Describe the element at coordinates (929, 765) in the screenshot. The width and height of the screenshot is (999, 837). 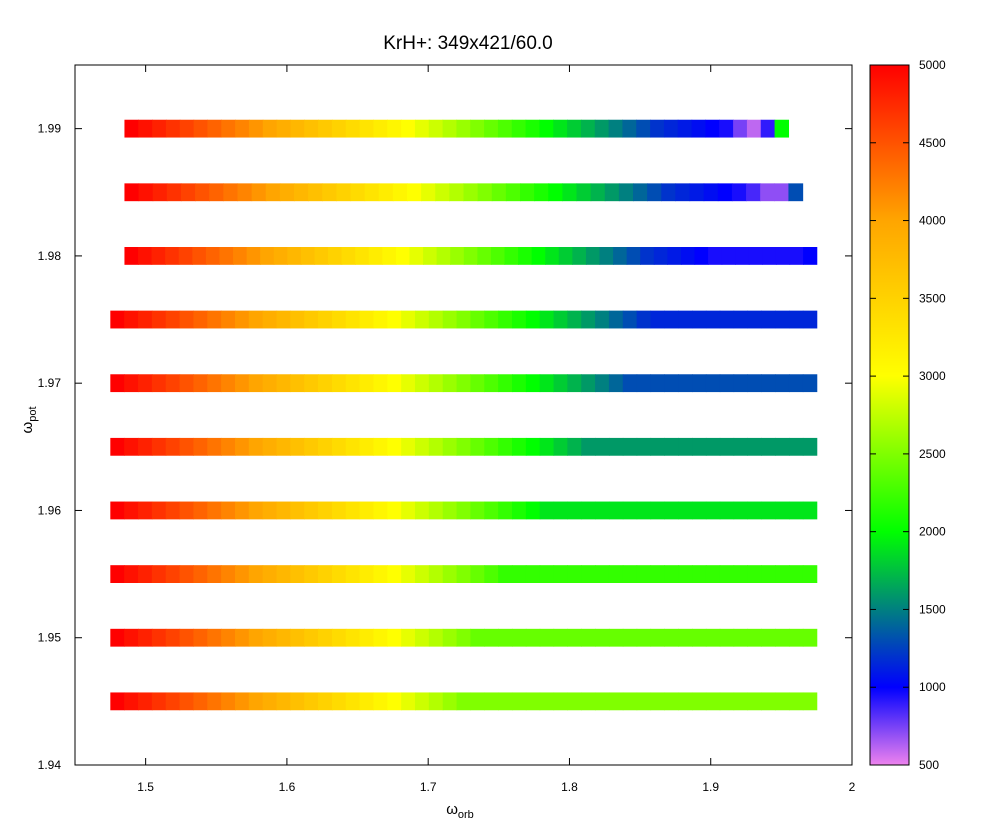
I see `colorbar-tick-label: 500` at that location.